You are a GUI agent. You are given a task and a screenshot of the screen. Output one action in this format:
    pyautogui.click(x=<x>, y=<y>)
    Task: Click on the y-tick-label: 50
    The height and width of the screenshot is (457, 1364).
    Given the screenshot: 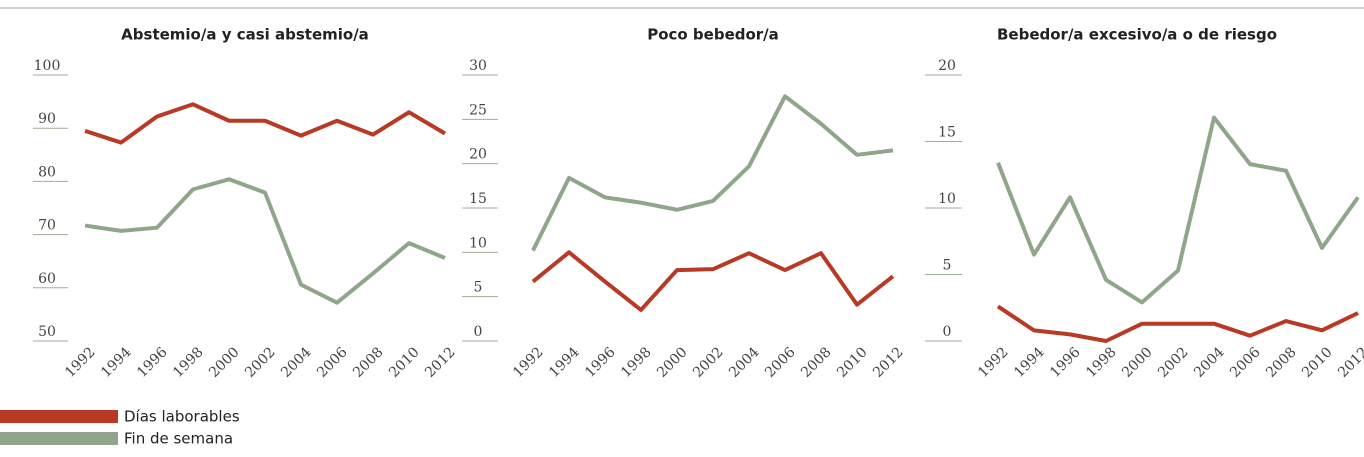 What is the action you would take?
    pyautogui.click(x=47, y=332)
    